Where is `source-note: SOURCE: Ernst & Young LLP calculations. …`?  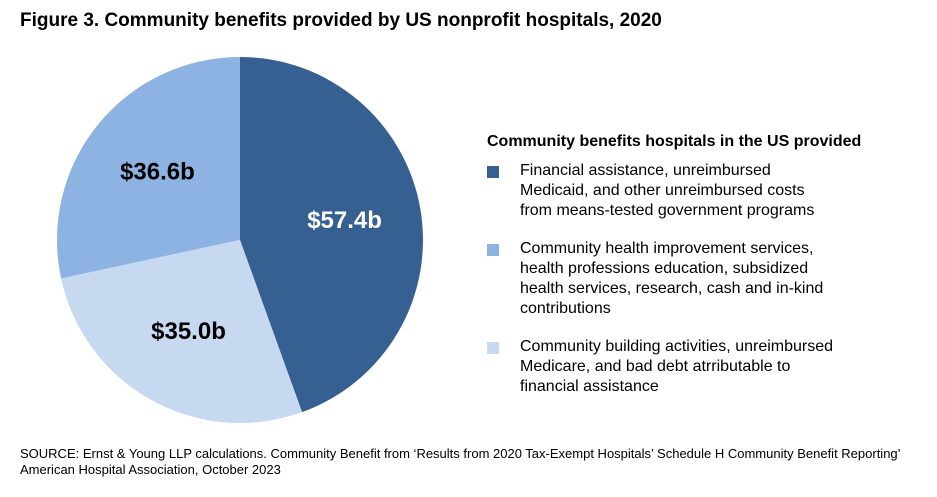
source-note: SOURCE: Ernst & Young LLP calculations. … is located at coordinates (460, 461).